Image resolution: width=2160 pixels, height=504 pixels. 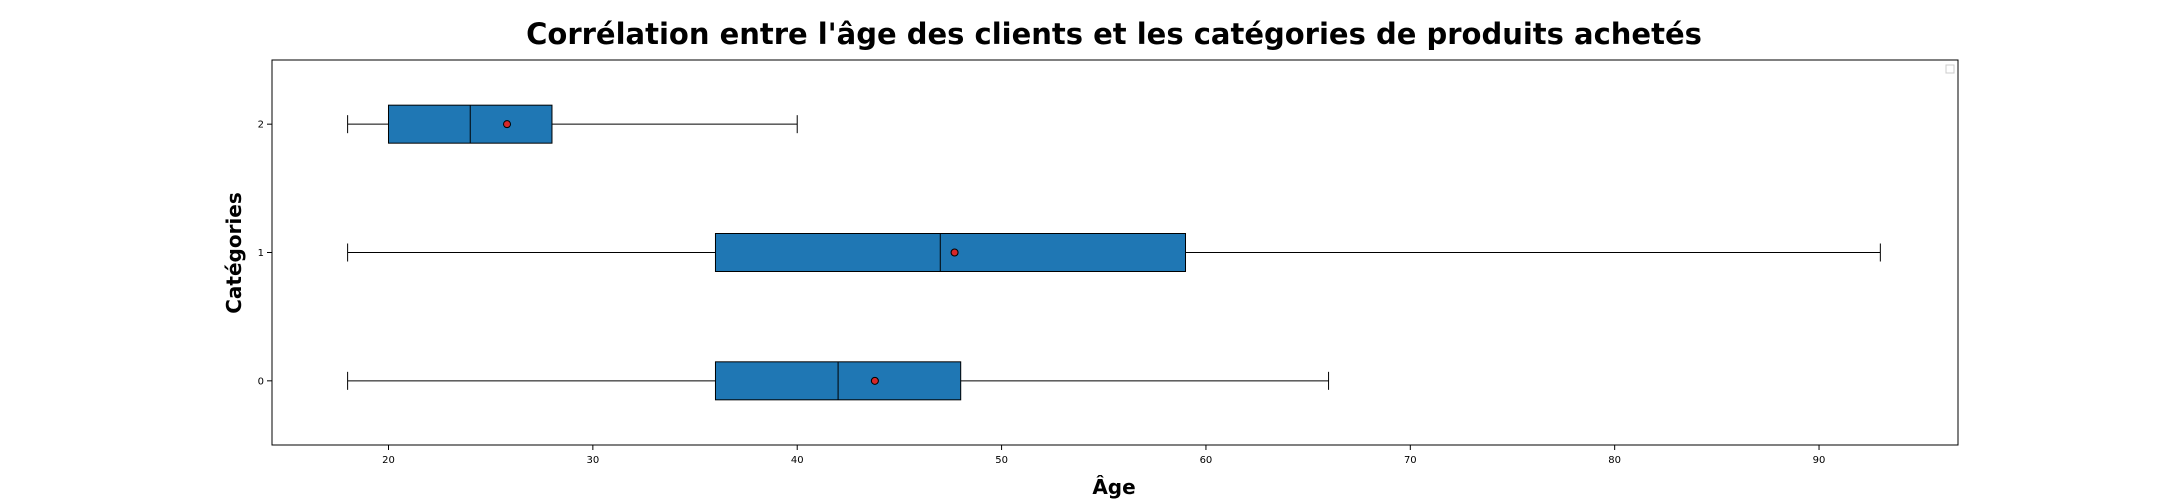 What do you see at coordinates (1410, 460) in the screenshot?
I see `x-tick-label: 70` at bounding box center [1410, 460].